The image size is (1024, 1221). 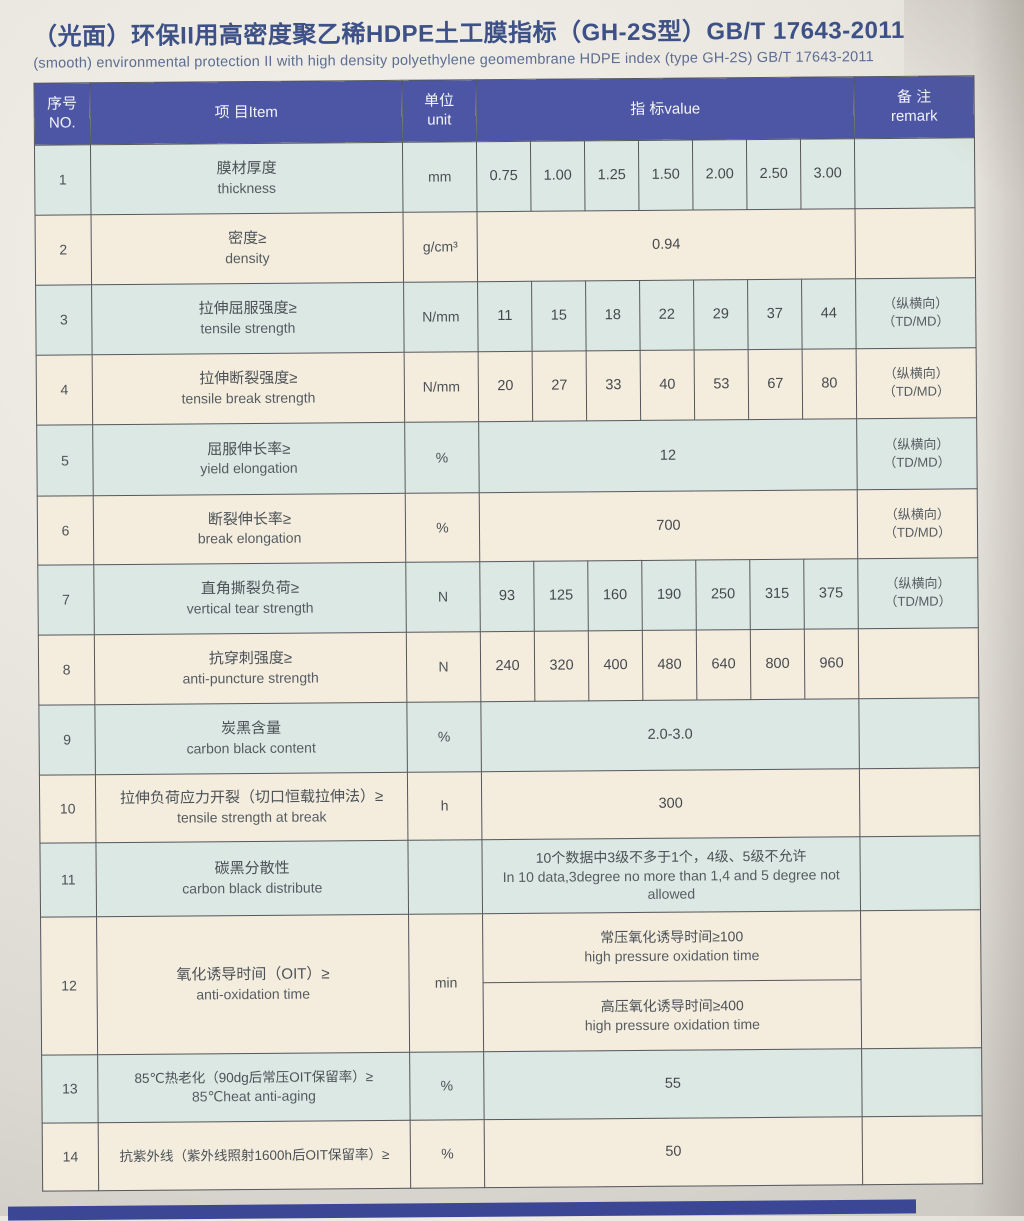 I want to click on item-cell: 炭黑含量 carbon black content, so click(x=251, y=738).